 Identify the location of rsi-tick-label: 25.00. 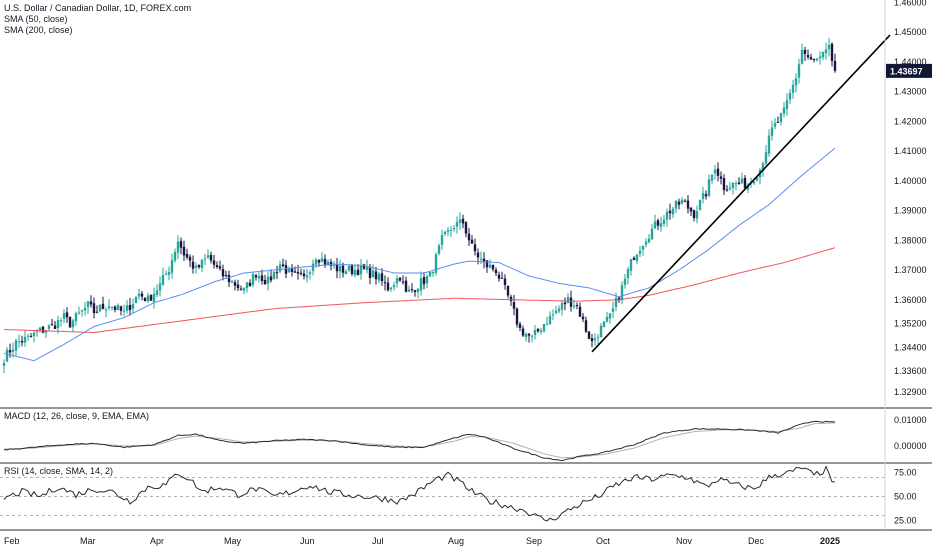
(905, 520).